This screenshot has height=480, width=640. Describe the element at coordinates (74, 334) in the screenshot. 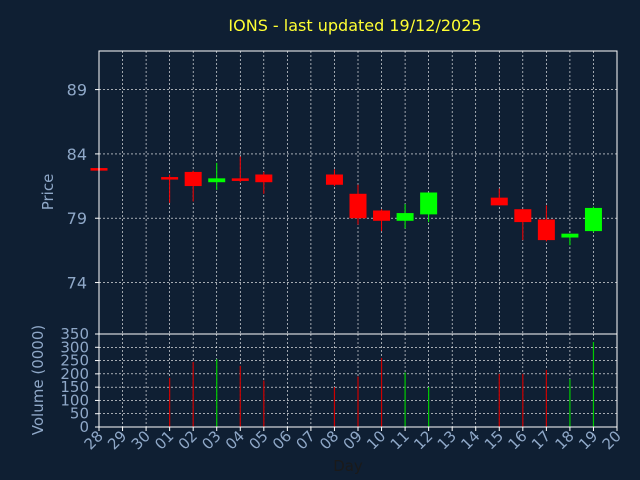

I see `volume-tick-label: 350` at that location.